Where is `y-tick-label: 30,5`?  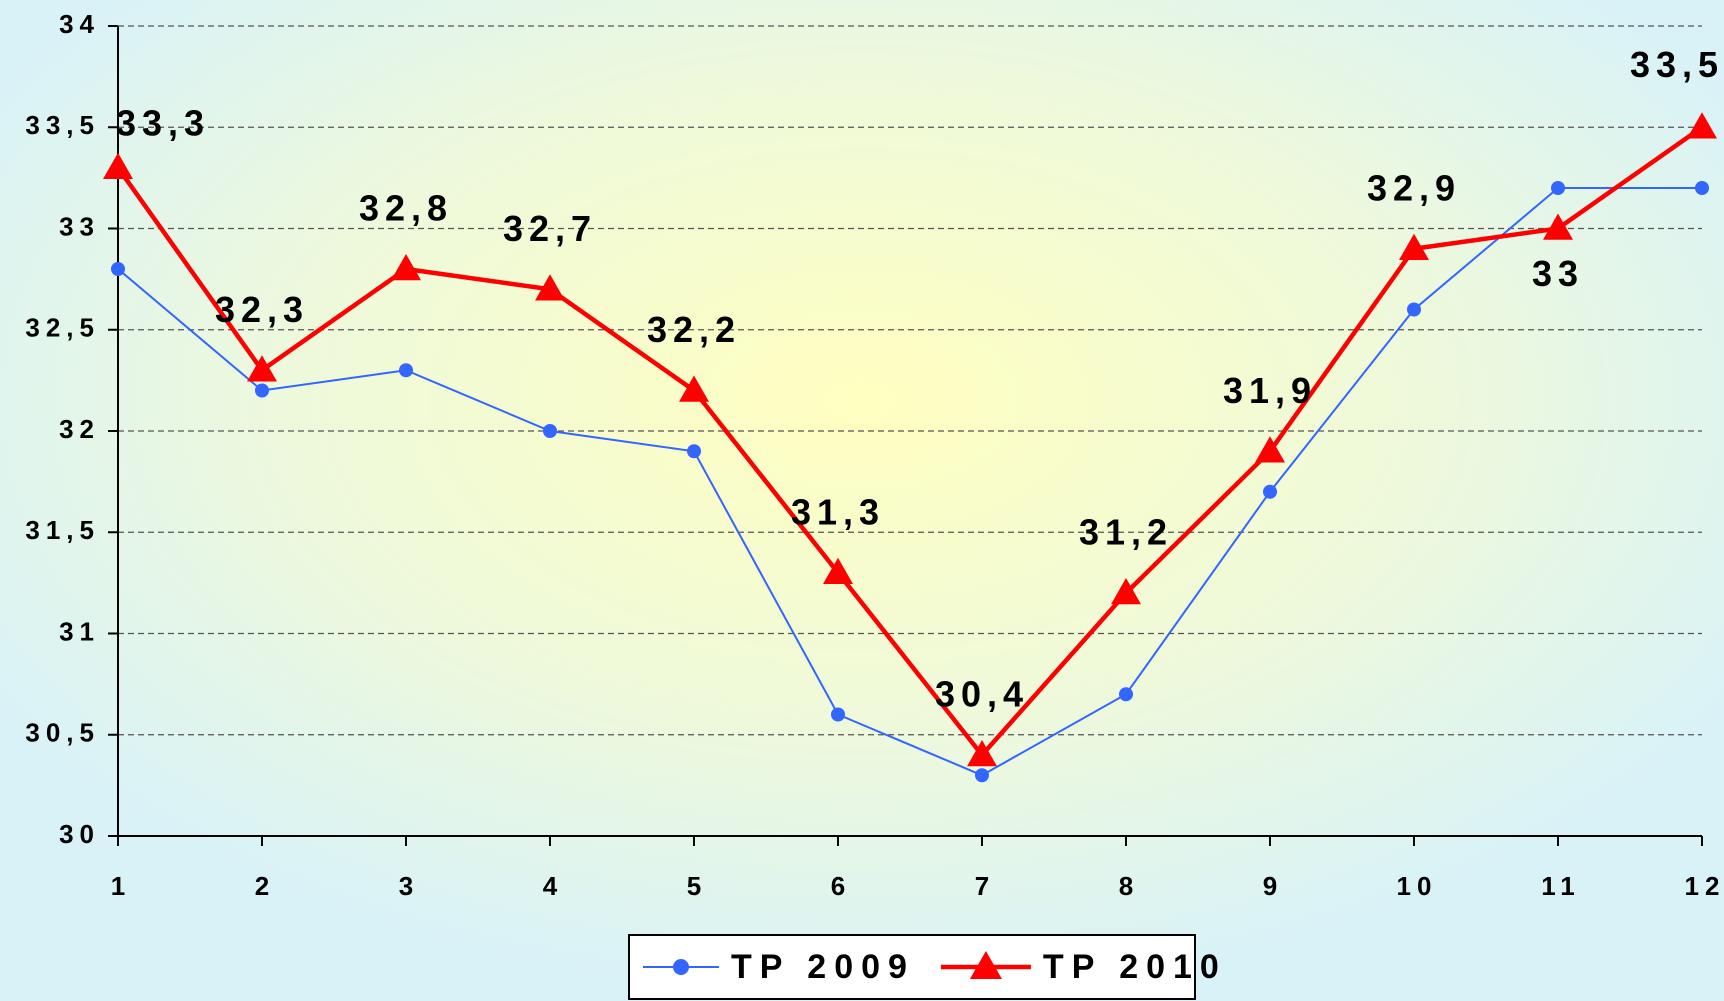 y-tick-label: 30,5 is located at coordinates (62, 733).